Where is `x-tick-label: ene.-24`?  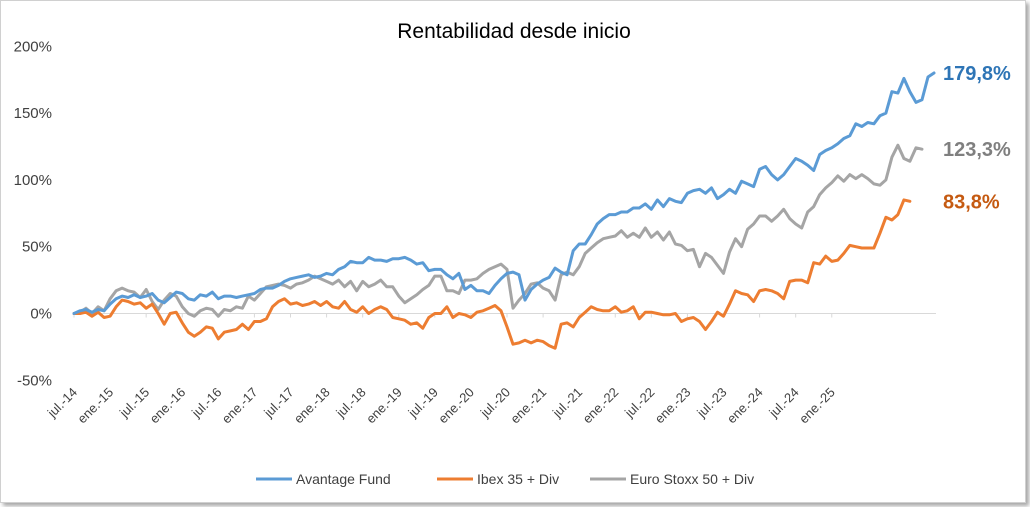
x-tick-label: ene.-24 is located at coordinates (745, 406).